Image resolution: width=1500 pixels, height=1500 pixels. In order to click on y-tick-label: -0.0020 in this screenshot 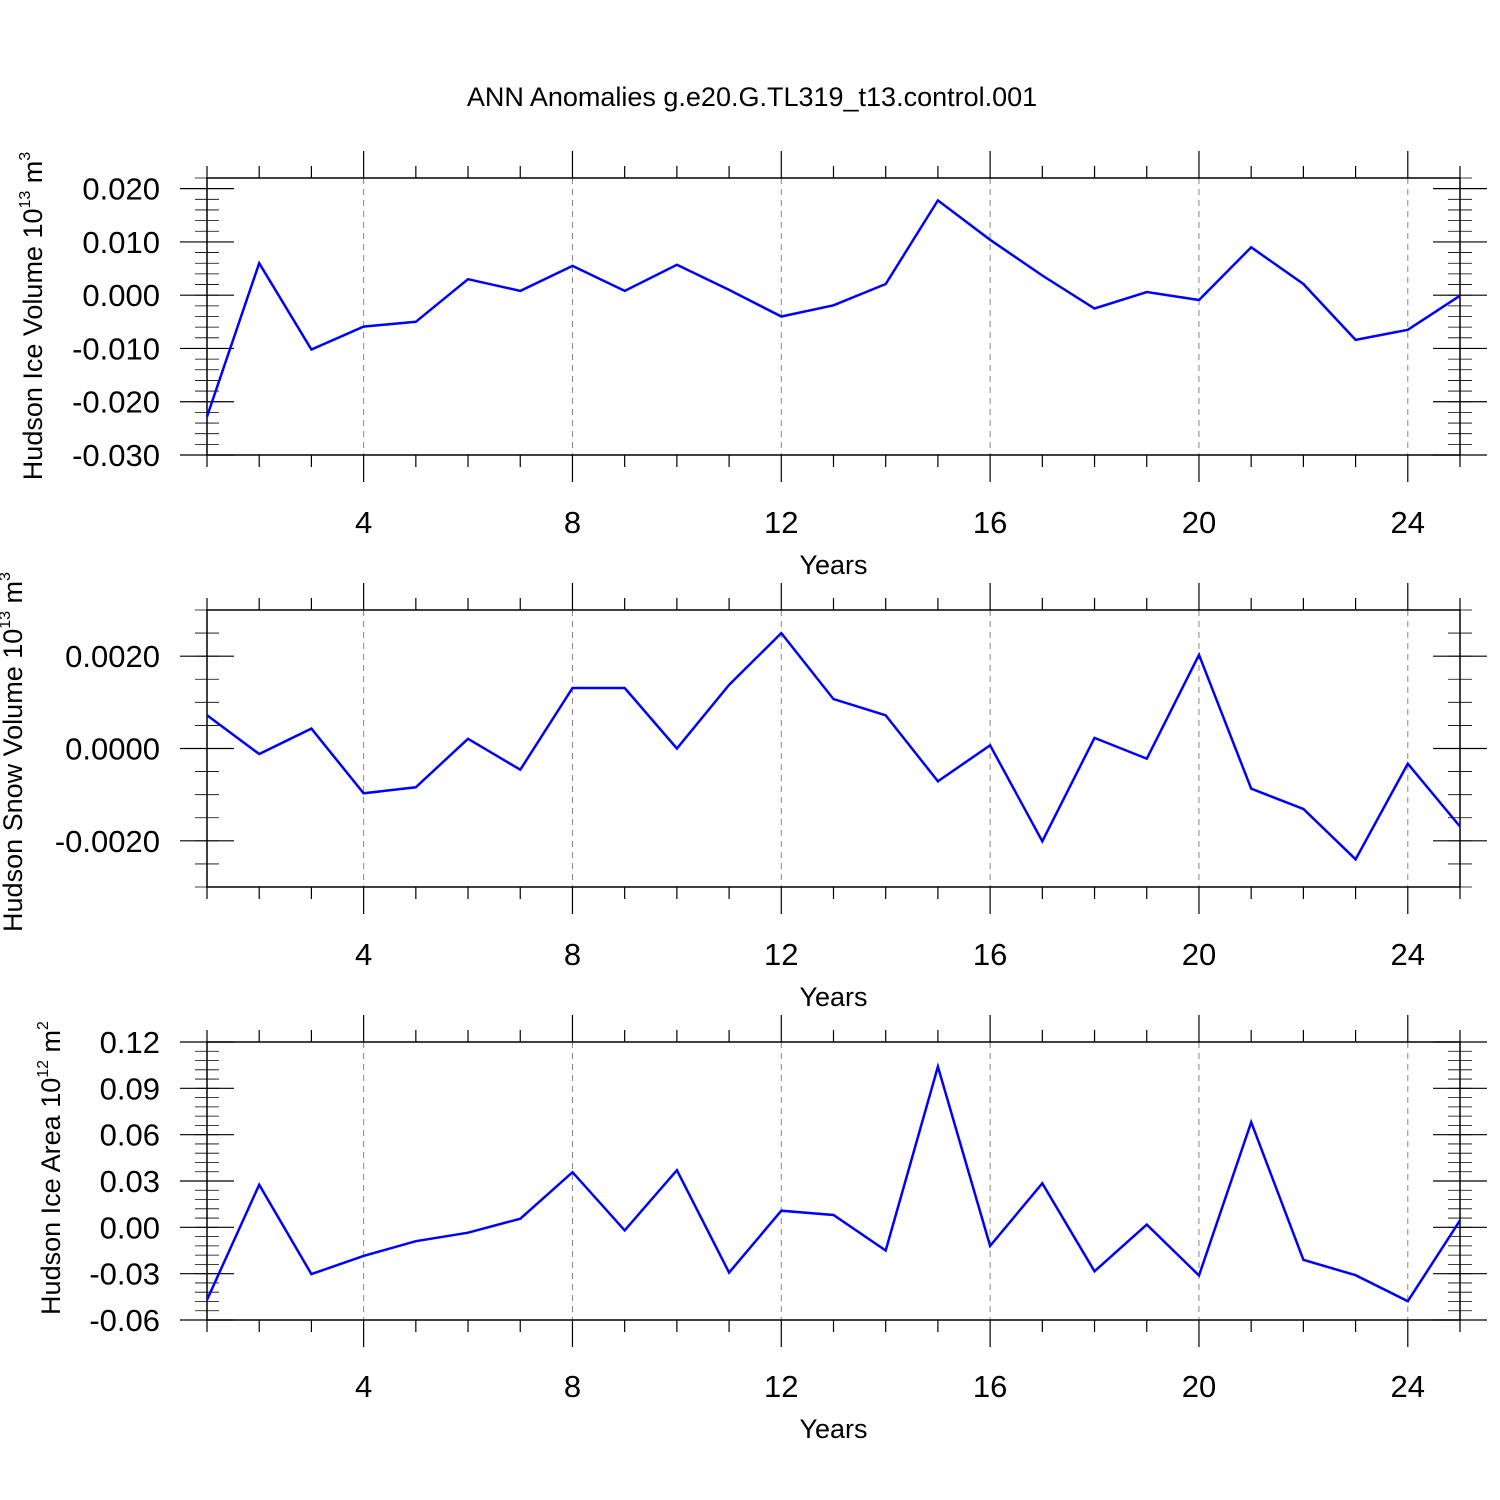, I will do `click(107, 841)`.